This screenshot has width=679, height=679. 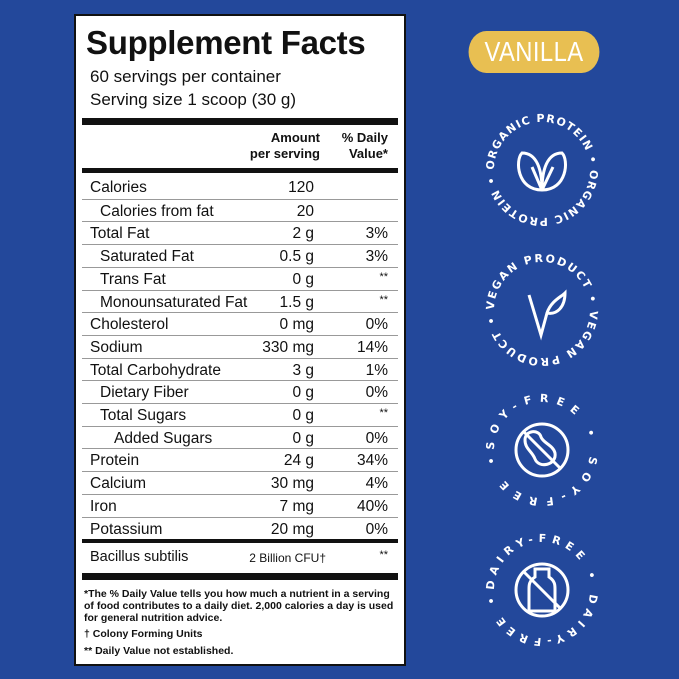 What do you see at coordinates (226, 42) in the screenshot?
I see `label-title: Supplement Facts` at bounding box center [226, 42].